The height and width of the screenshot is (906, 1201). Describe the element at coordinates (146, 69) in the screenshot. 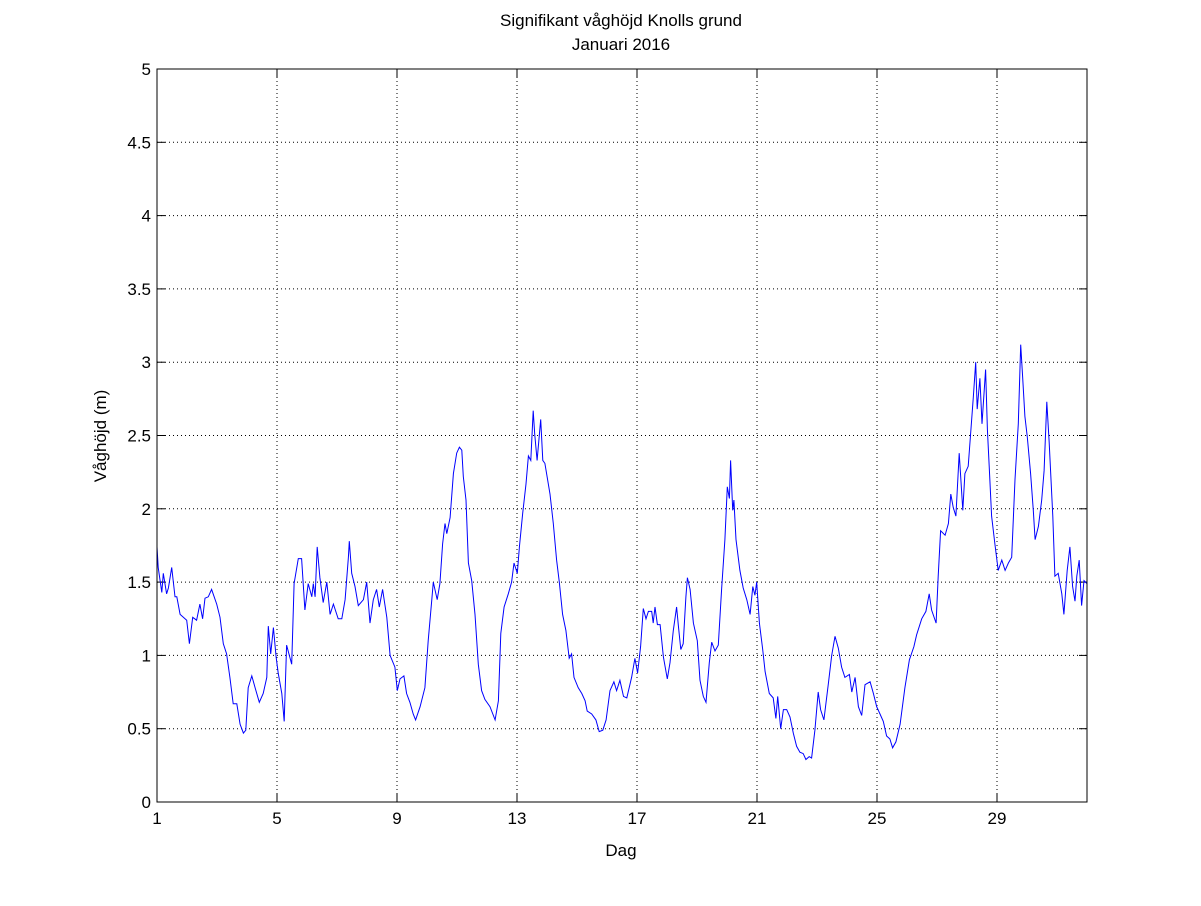

I see `y-tick-label: 5` at that location.